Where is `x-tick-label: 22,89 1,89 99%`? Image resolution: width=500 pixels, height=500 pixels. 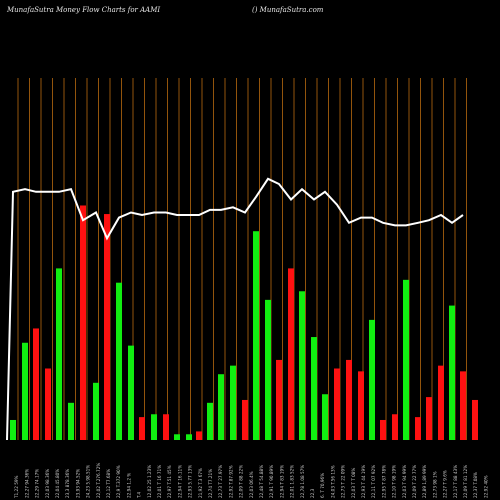 x-tick-label: 22,89 1,89 99% is located at coordinates (424, 481).